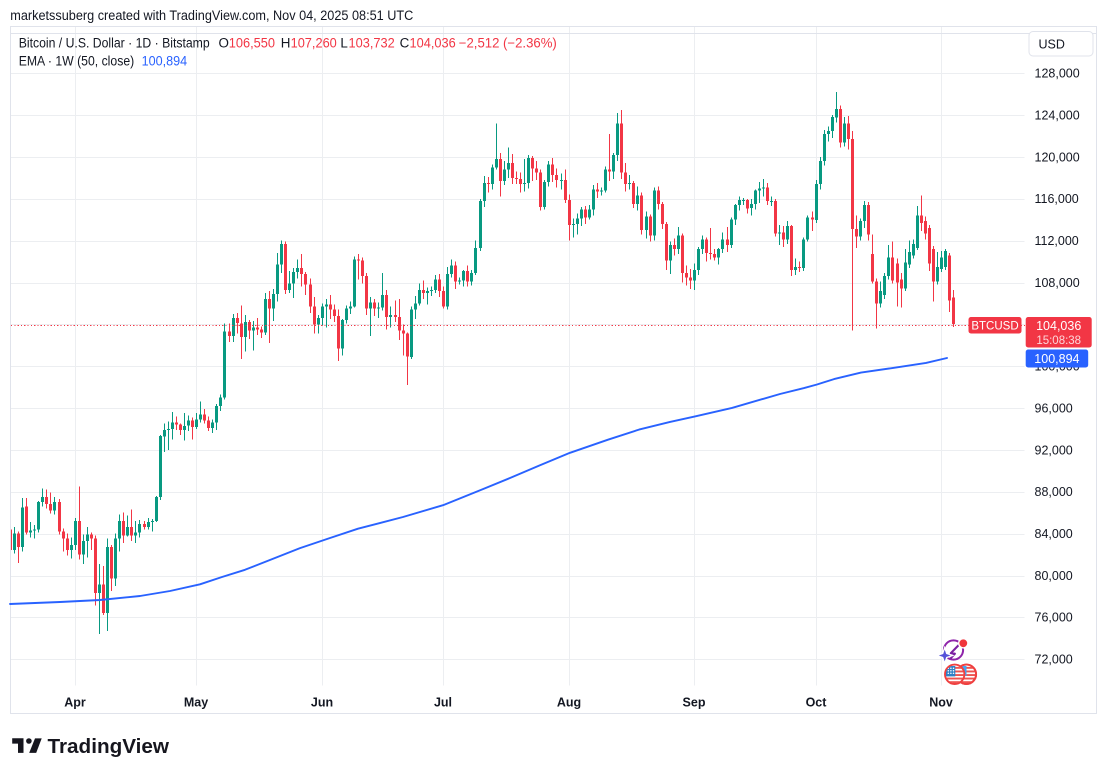 The image size is (1107, 776). I want to click on svg-text: C, so click(405, 43).